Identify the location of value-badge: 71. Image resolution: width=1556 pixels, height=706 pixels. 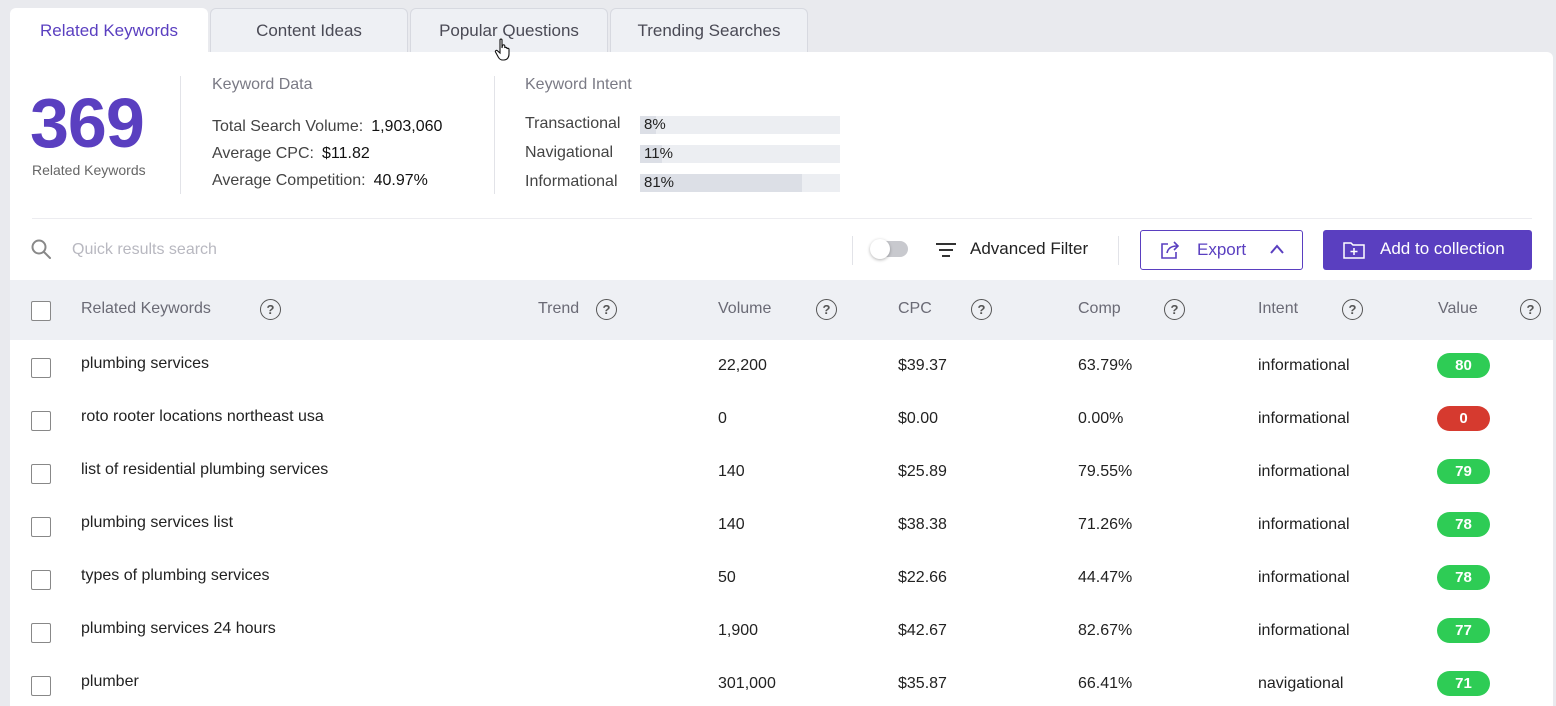
(1463, 683).